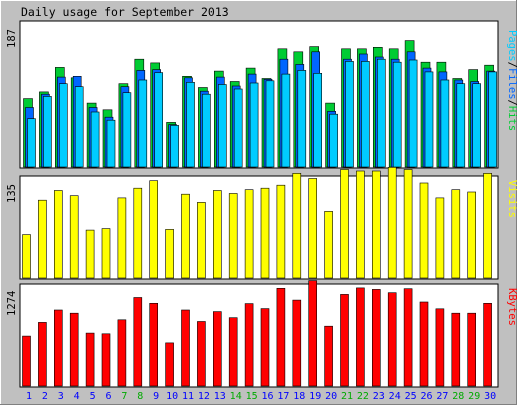 This screenshot has height=405, width=517. What do you see at coordinates (411, 396) in the screenshot?
I see `day-label-25: 25` at bounding box center [411, 396].